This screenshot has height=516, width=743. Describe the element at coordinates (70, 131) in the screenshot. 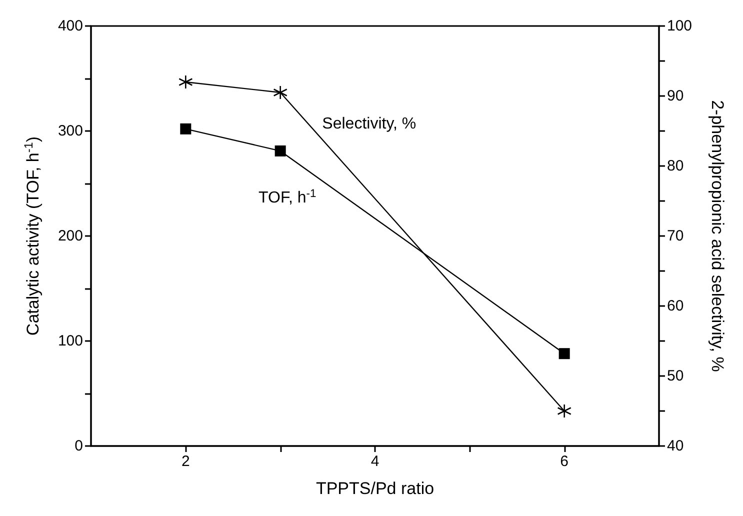

I see `y-tick-label: 300` at that location.